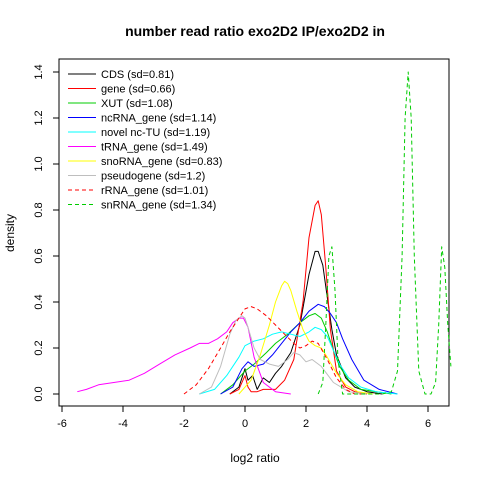 This screenshot has height=480, width=480. Describe the element at coordinates (138, 90) in the screenshot. I see `legend-label: gene (sd=0.66)` at that location.